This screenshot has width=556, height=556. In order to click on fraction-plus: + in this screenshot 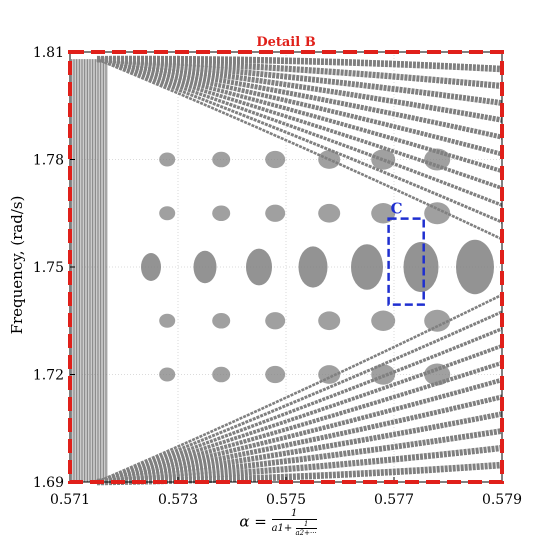, I will do `click(288, 528)`.